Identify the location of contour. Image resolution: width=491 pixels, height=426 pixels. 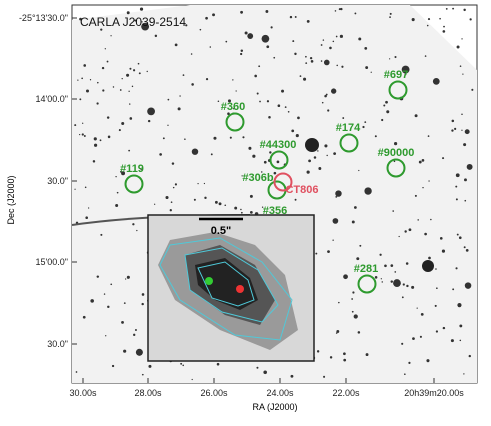
(231, 285).